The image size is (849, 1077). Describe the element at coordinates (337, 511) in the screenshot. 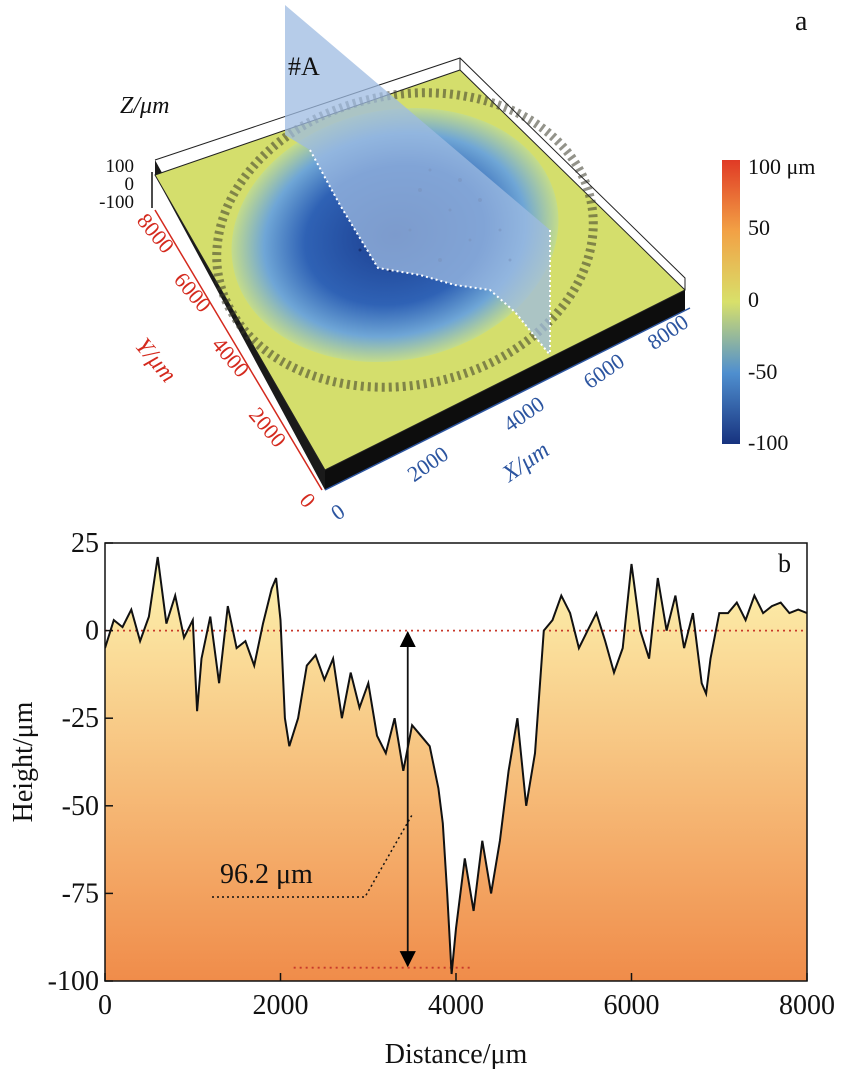

I see `x-tick-0: 0` at that location.